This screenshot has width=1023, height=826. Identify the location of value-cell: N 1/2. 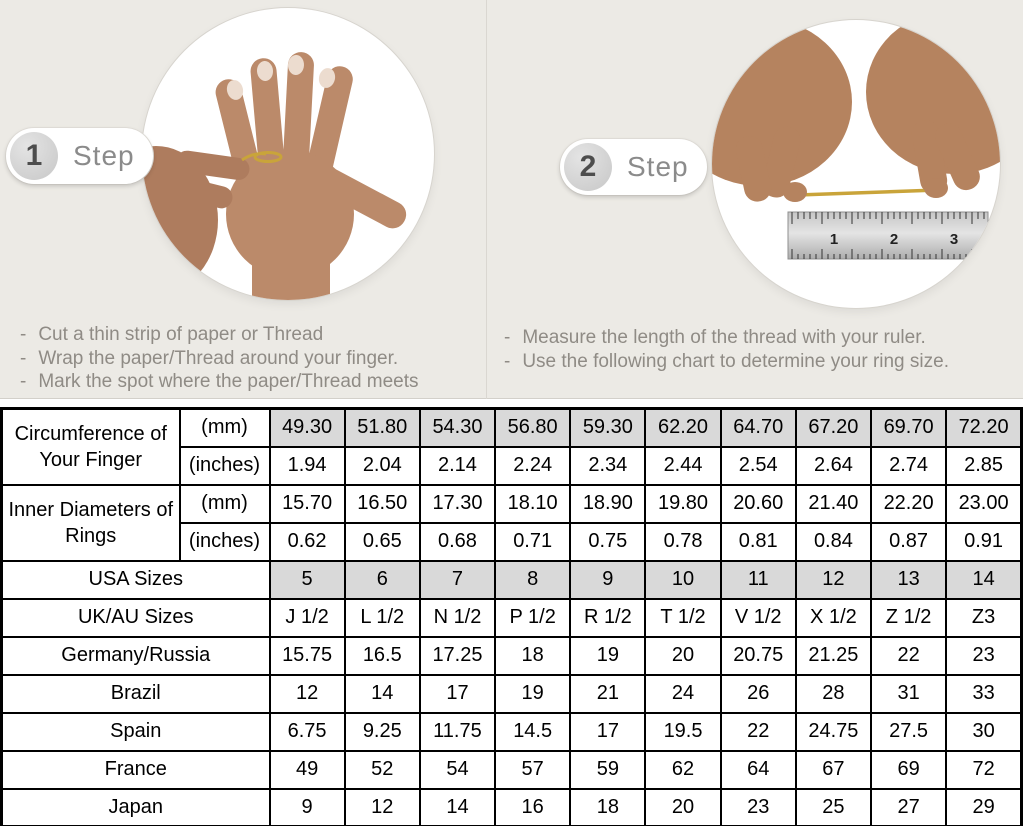
(457, 617).